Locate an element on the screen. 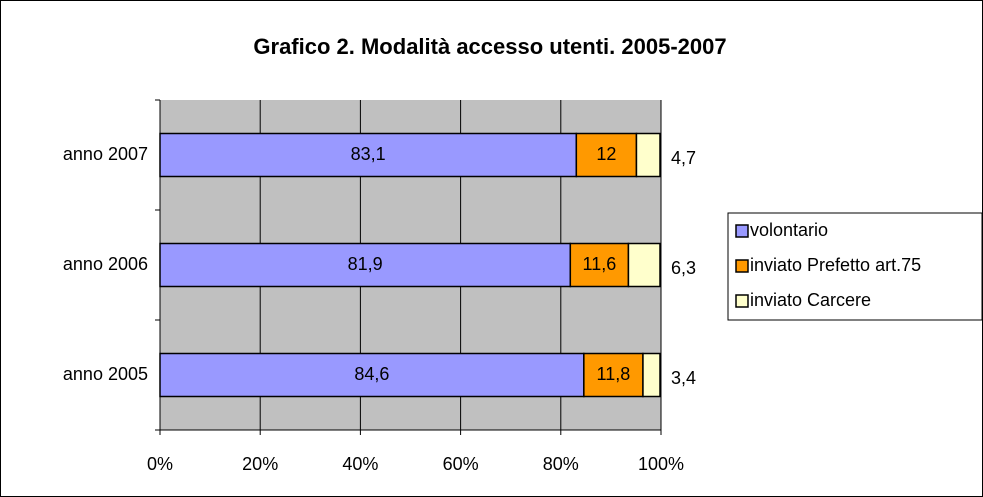 This screenshot has height=497, width=983. legend-box is located at coordinates (855, 266).